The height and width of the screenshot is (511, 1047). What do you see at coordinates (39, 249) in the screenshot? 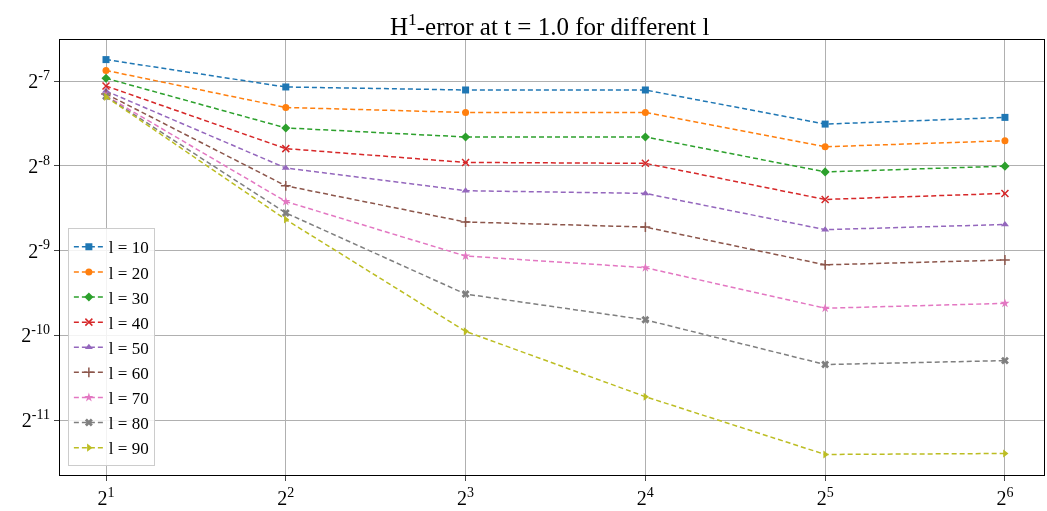
I see `y-tick-label: 2$^{-9}$` at bounding box center [39, 249].